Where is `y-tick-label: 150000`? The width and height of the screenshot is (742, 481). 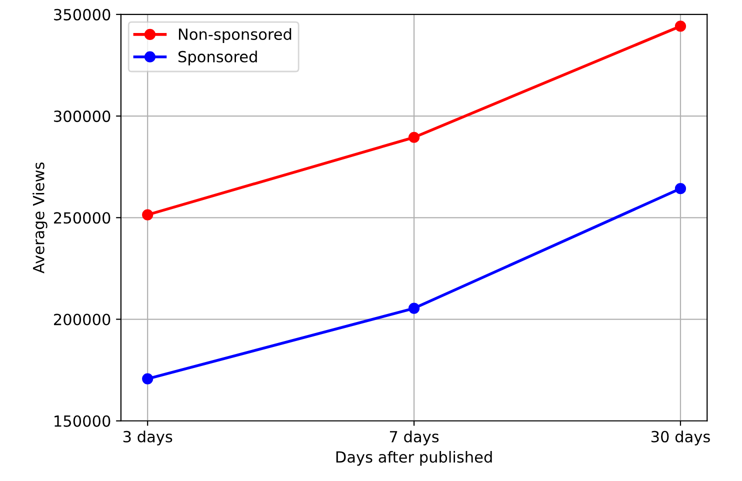 y-tick-label: 150000 is located at coordinates (82, 421).